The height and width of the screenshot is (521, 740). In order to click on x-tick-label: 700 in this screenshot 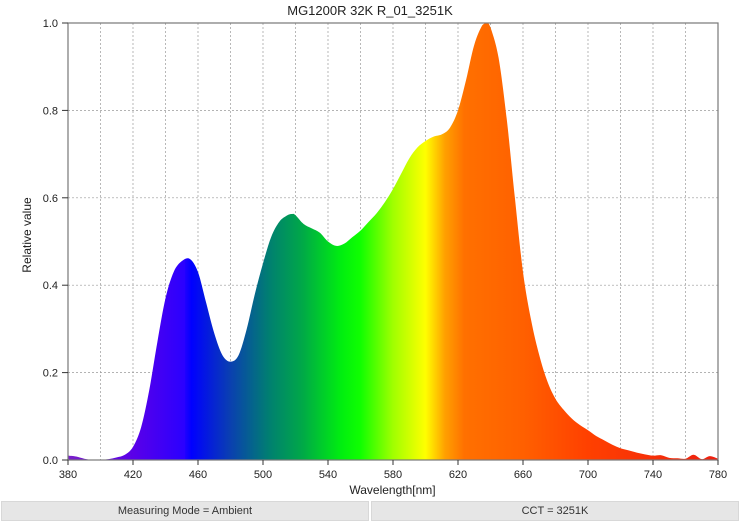, I will do `click(588, 475)`.